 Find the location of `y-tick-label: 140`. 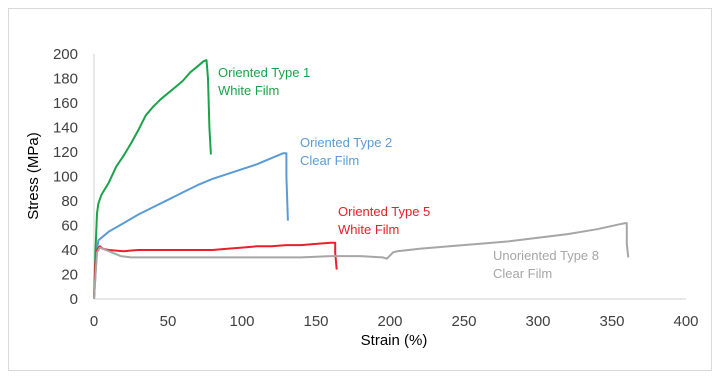

y-tick-label: 140 is located at coordinates (65, 128).